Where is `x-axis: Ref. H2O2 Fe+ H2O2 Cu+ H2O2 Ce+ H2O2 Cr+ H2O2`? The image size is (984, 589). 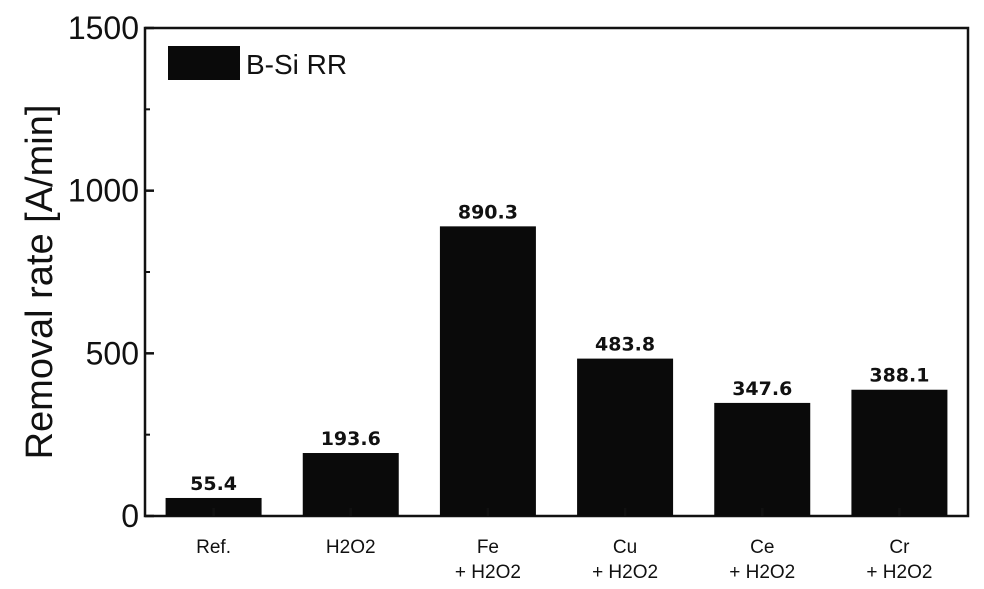 x-axis: Ref. H2O2 Fe+ H2O2 Cu+ H2O2 Ce+ H2O2 Cr+ H2O2 is located at coordinates (564, 545).